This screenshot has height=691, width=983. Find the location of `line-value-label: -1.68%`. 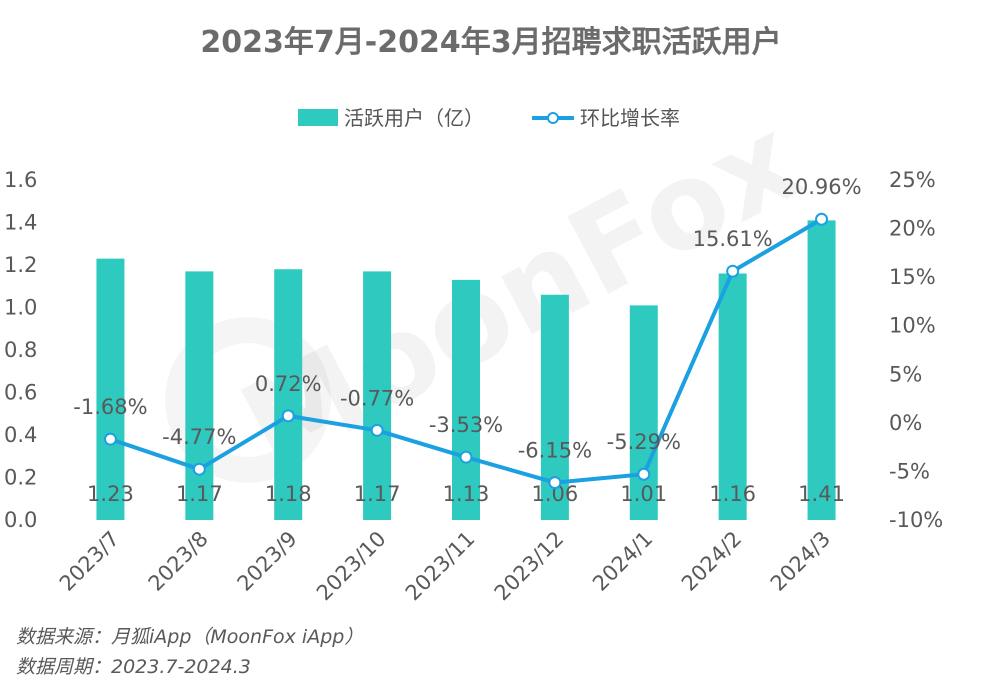

line-value-label: -1.68% is located at coordinates (110, 407).